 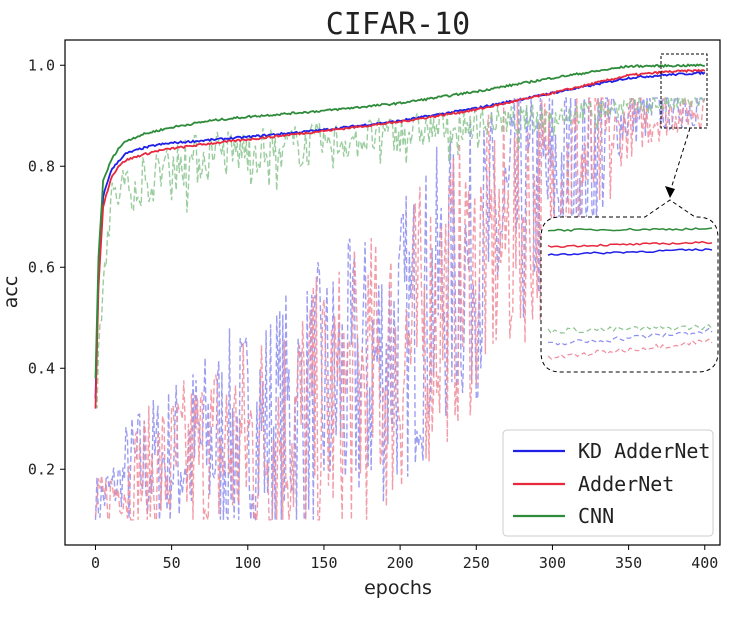 What do you see at coordinates (41, 65) in the screenshot?
I see `y-tick-label: 1.0` at bounding box center [41, 65].